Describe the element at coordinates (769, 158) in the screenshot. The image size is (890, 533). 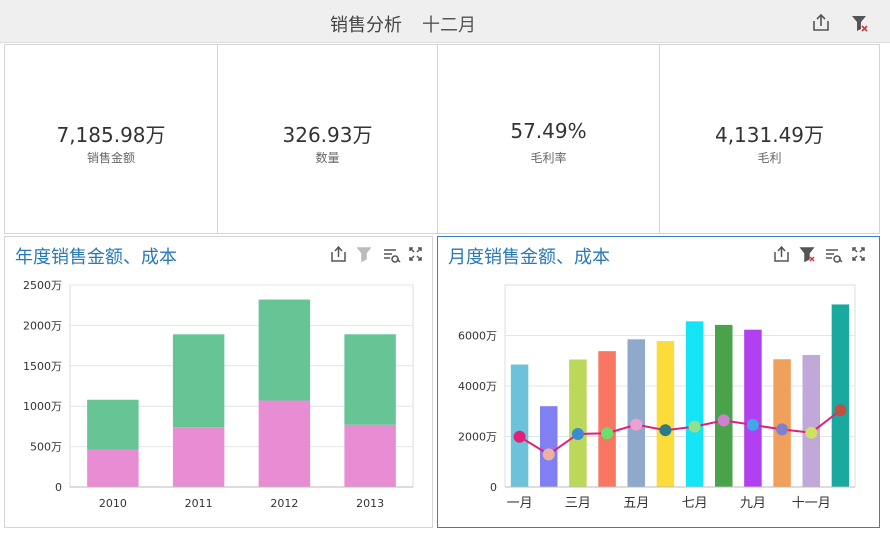
I see `kpi-label: 毛利` at that location.